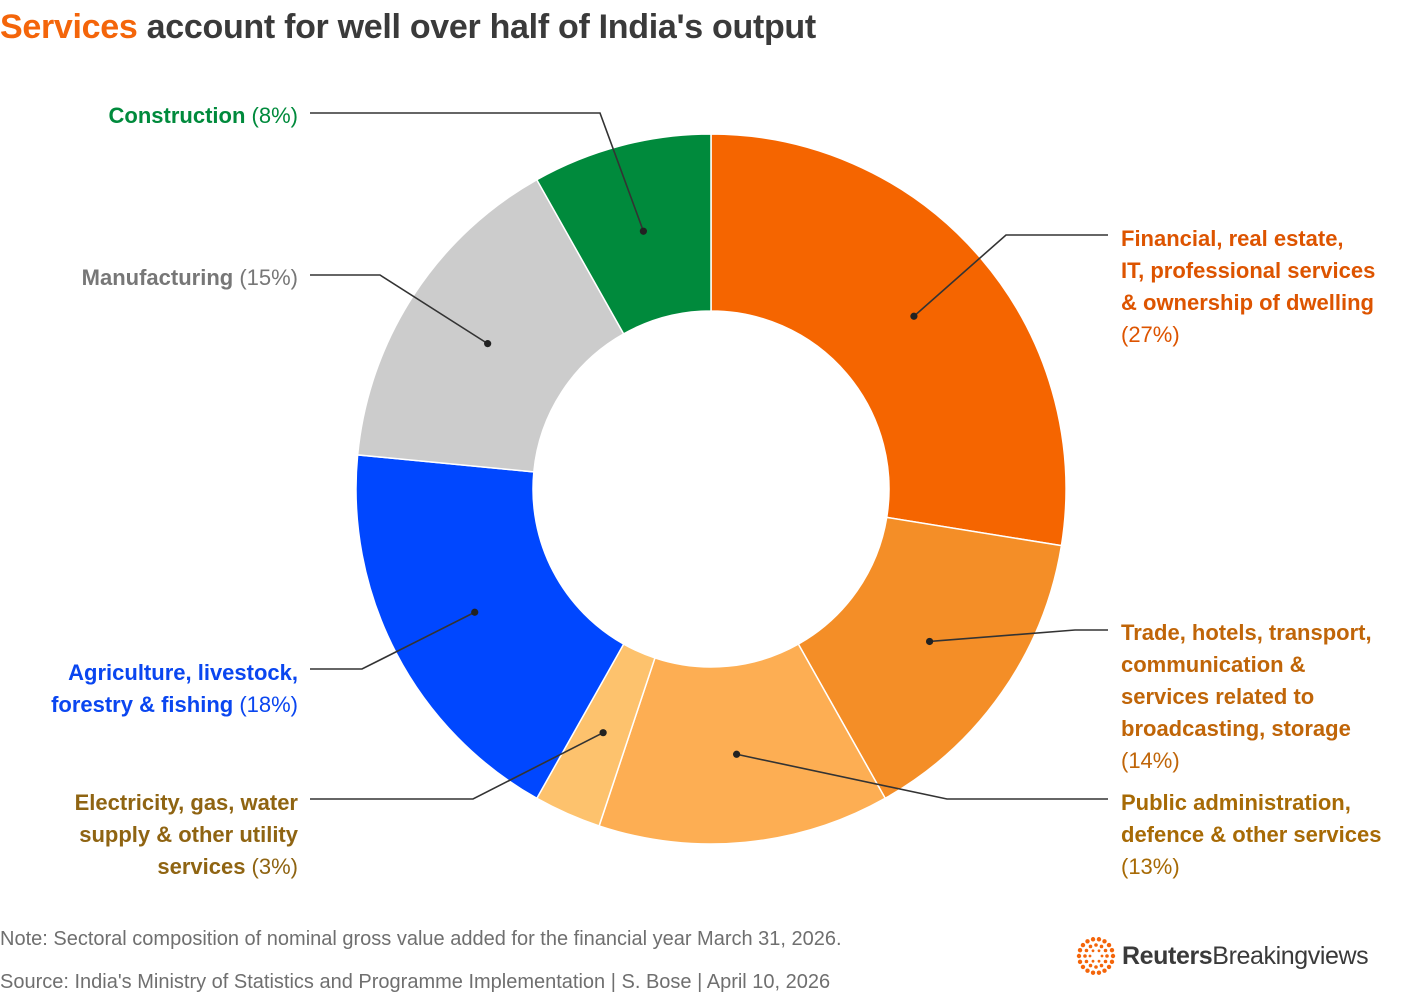 The width and height of the screenshot is (1420, 998). I want to click on slice-label-line: Trade, hotels, transport,, so click(1246, 632).